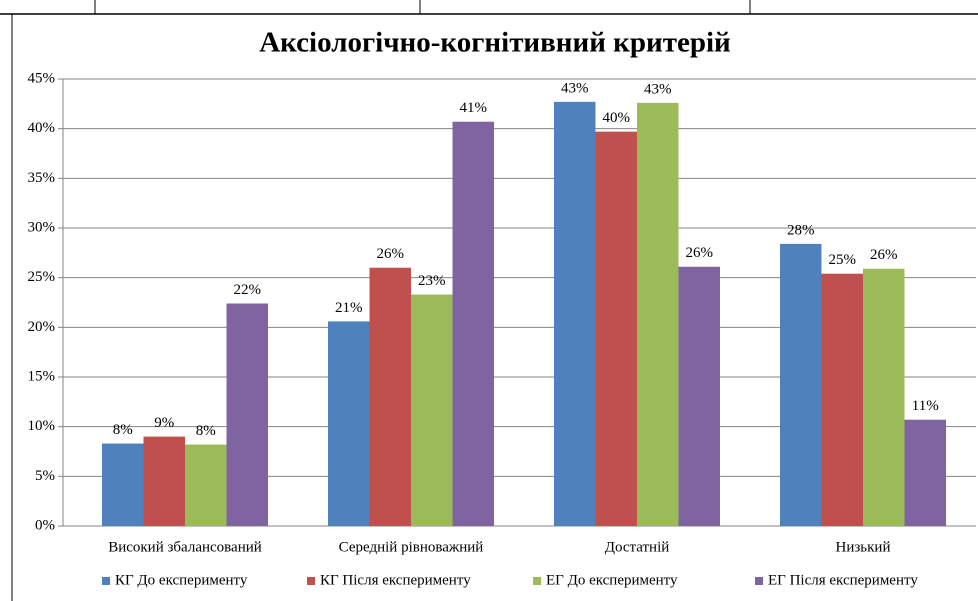  What do you see at coordinates (42, 327) in the screenshot?
I see `y-tick-label: 20%` at bounding box center [42, 327].